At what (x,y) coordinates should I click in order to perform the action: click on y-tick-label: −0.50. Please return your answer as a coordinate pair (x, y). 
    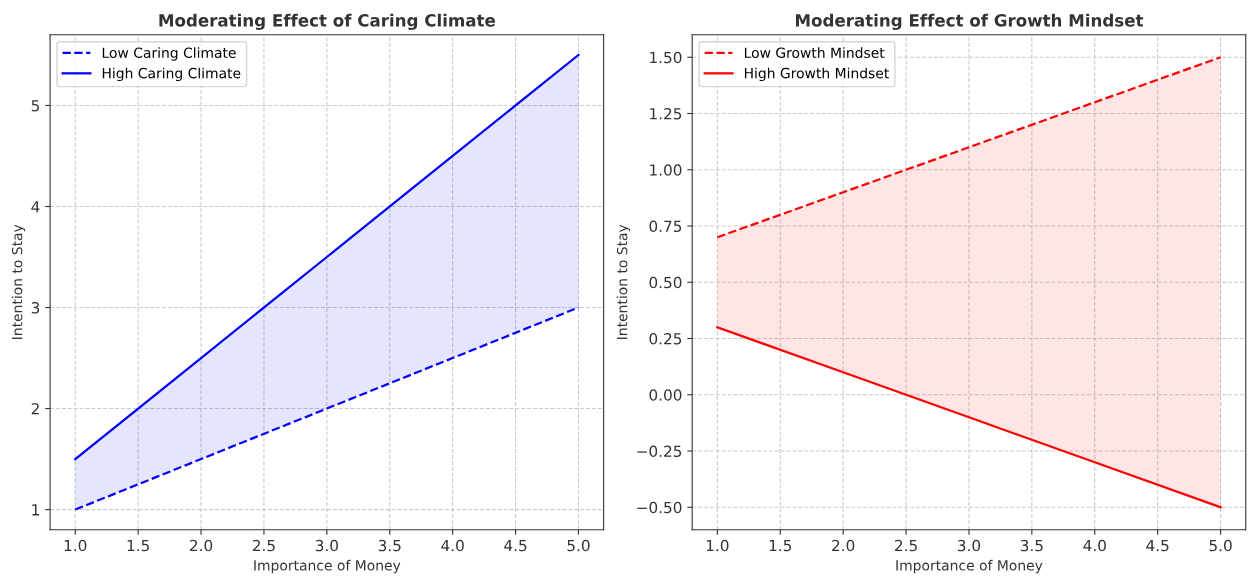
    Looking at the image, I should click on (659, 507).